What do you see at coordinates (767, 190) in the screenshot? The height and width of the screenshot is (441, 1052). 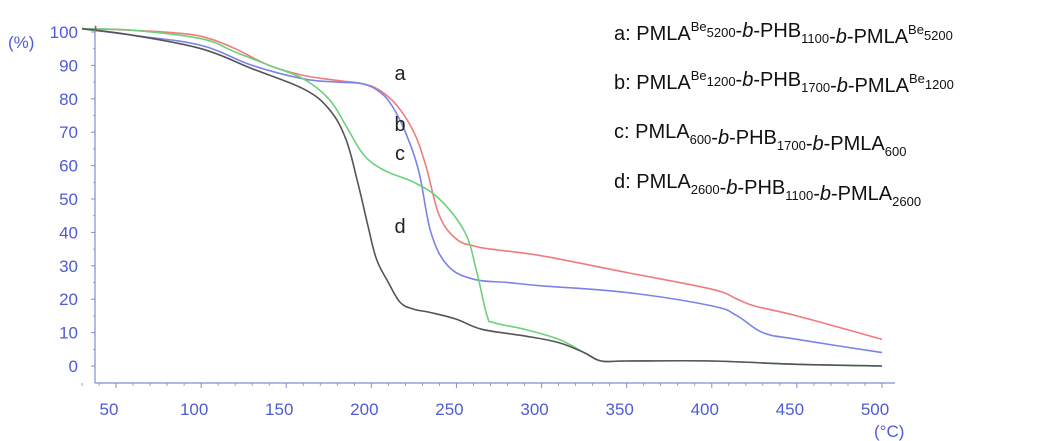 I see `legend-entry-d: d: PMLA2600-b-PHB1100-b-PMLA2600` at bounding box center [767, 190].